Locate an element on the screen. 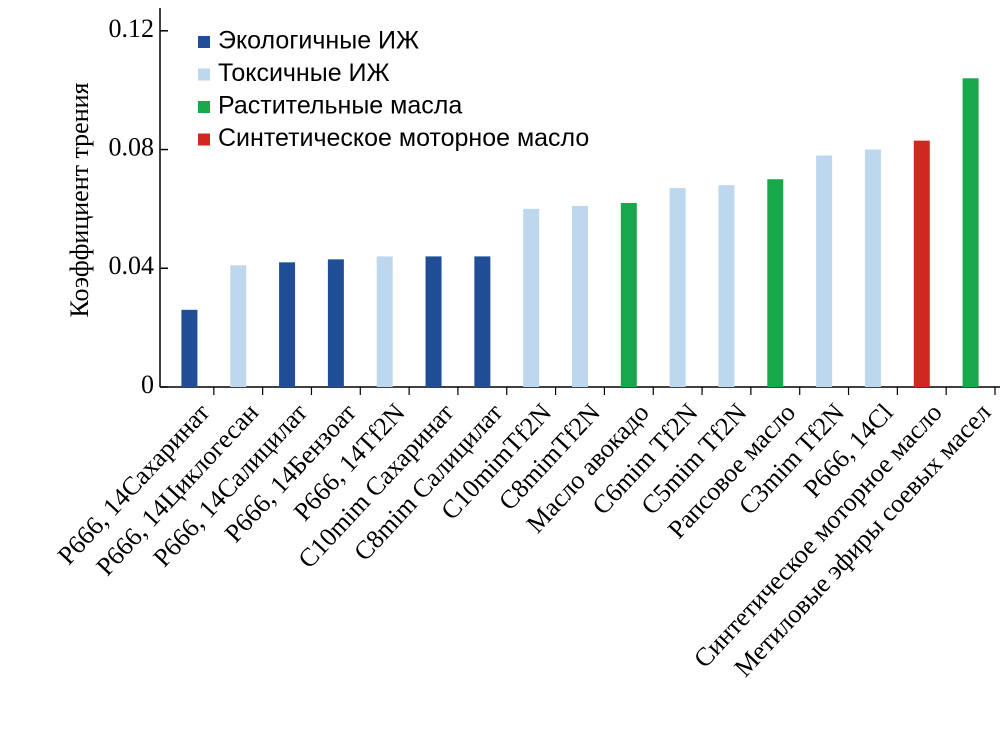 This screenshot has height=738, width=1004. legend-label: Экологичные ИЖ is located at coordinates (318, 41).